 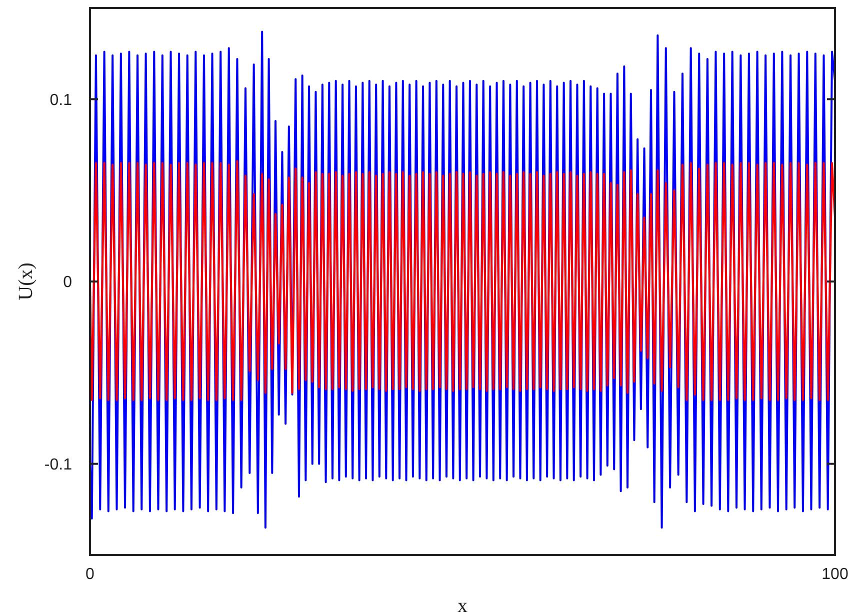 I want to click on y-axis-title: U(x), so click(x=26, y=281).